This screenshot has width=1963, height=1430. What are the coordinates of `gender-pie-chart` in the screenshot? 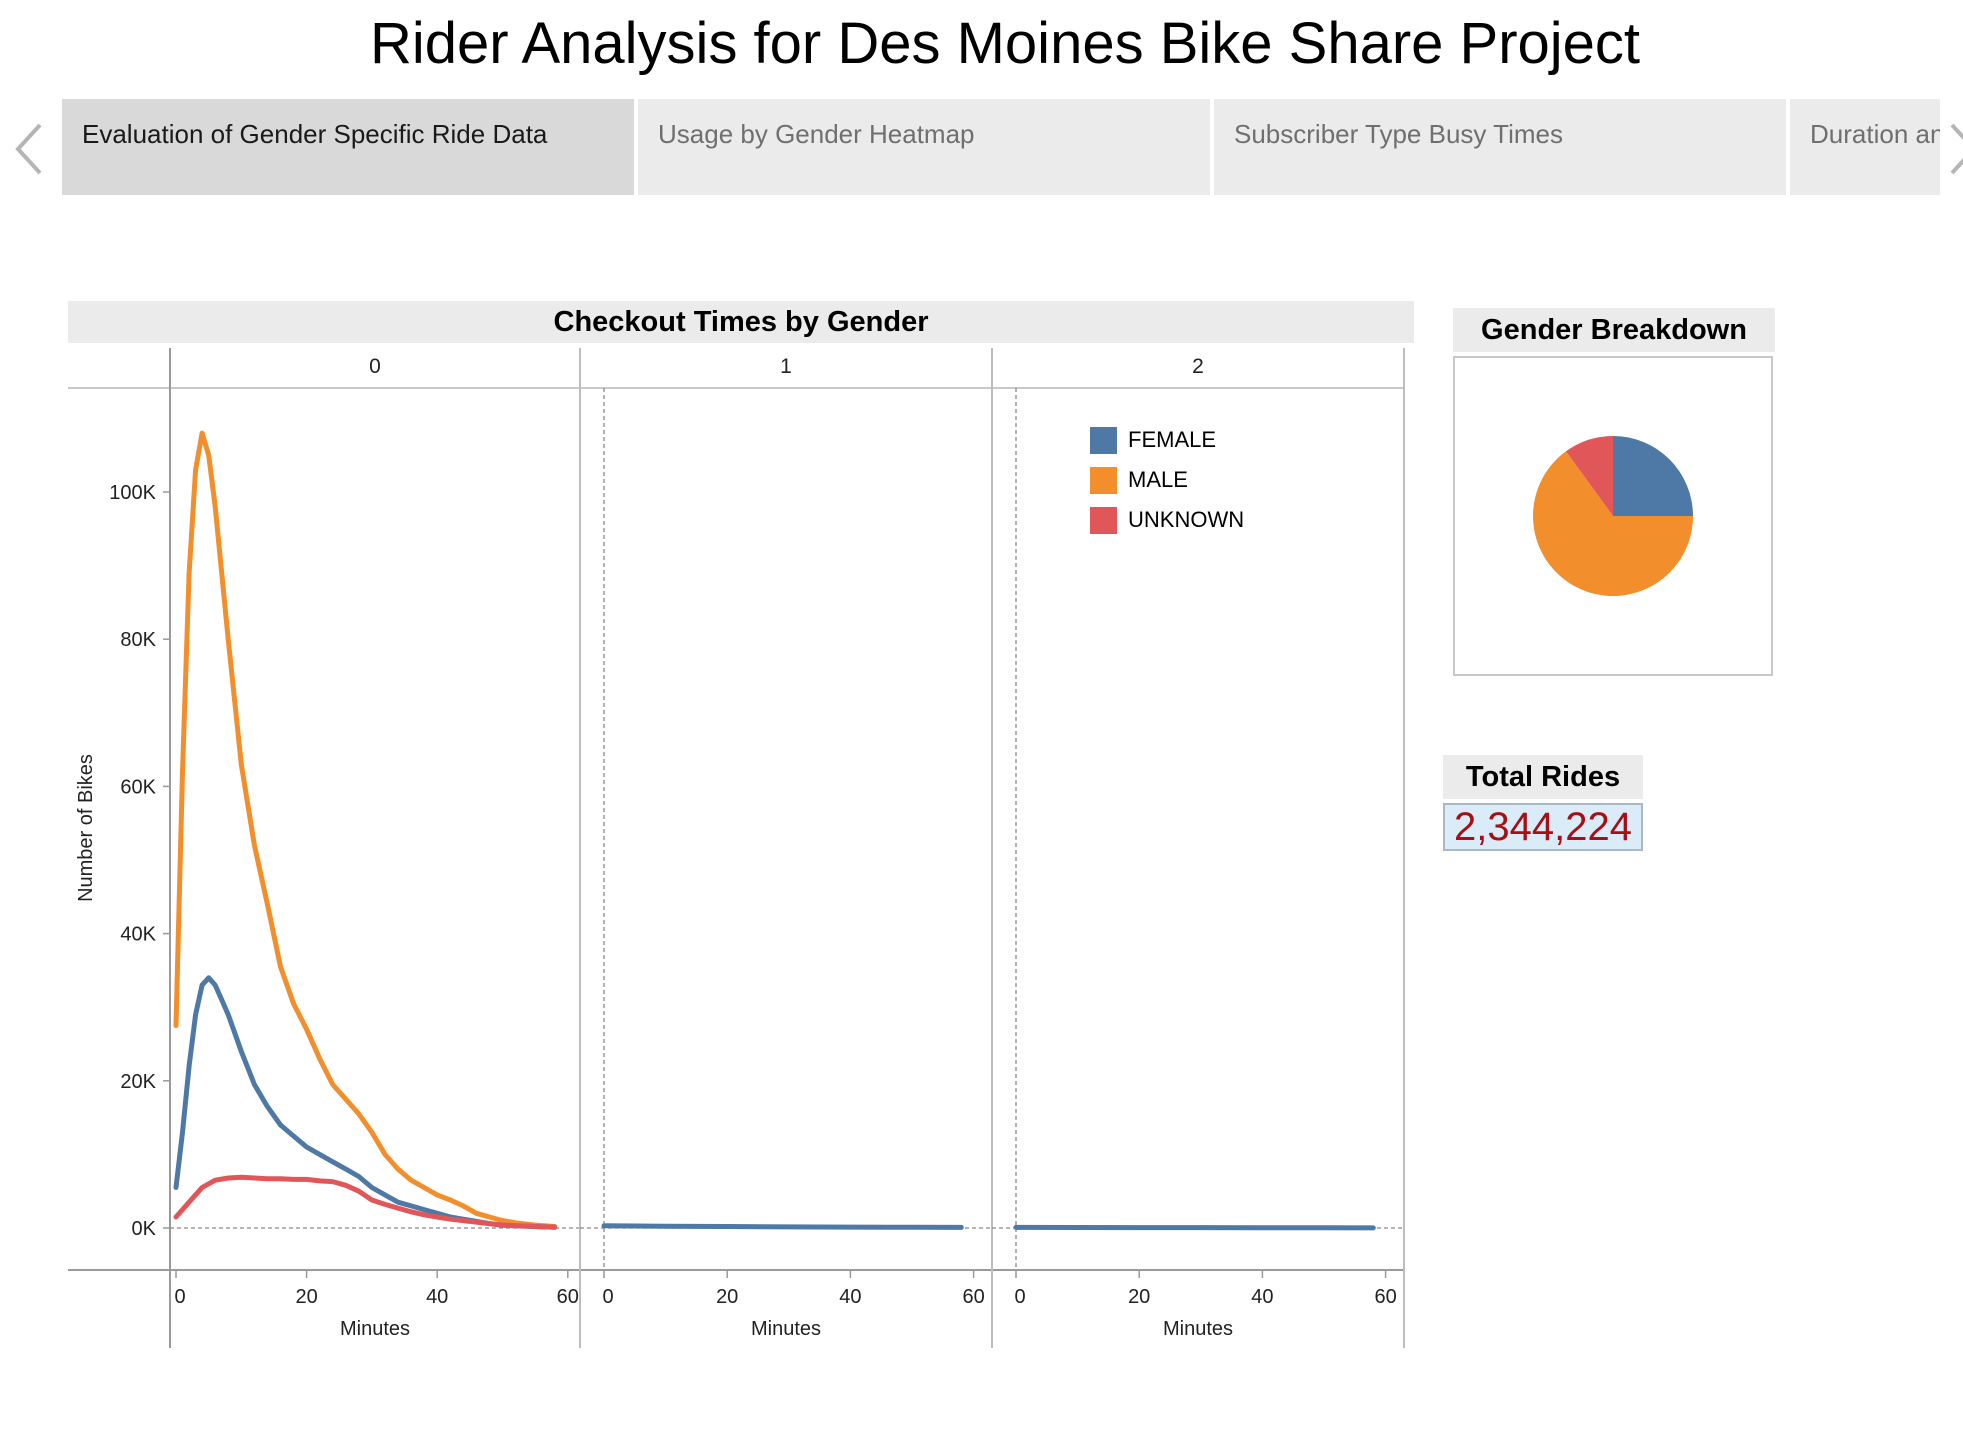 It's located at (1613, 516).